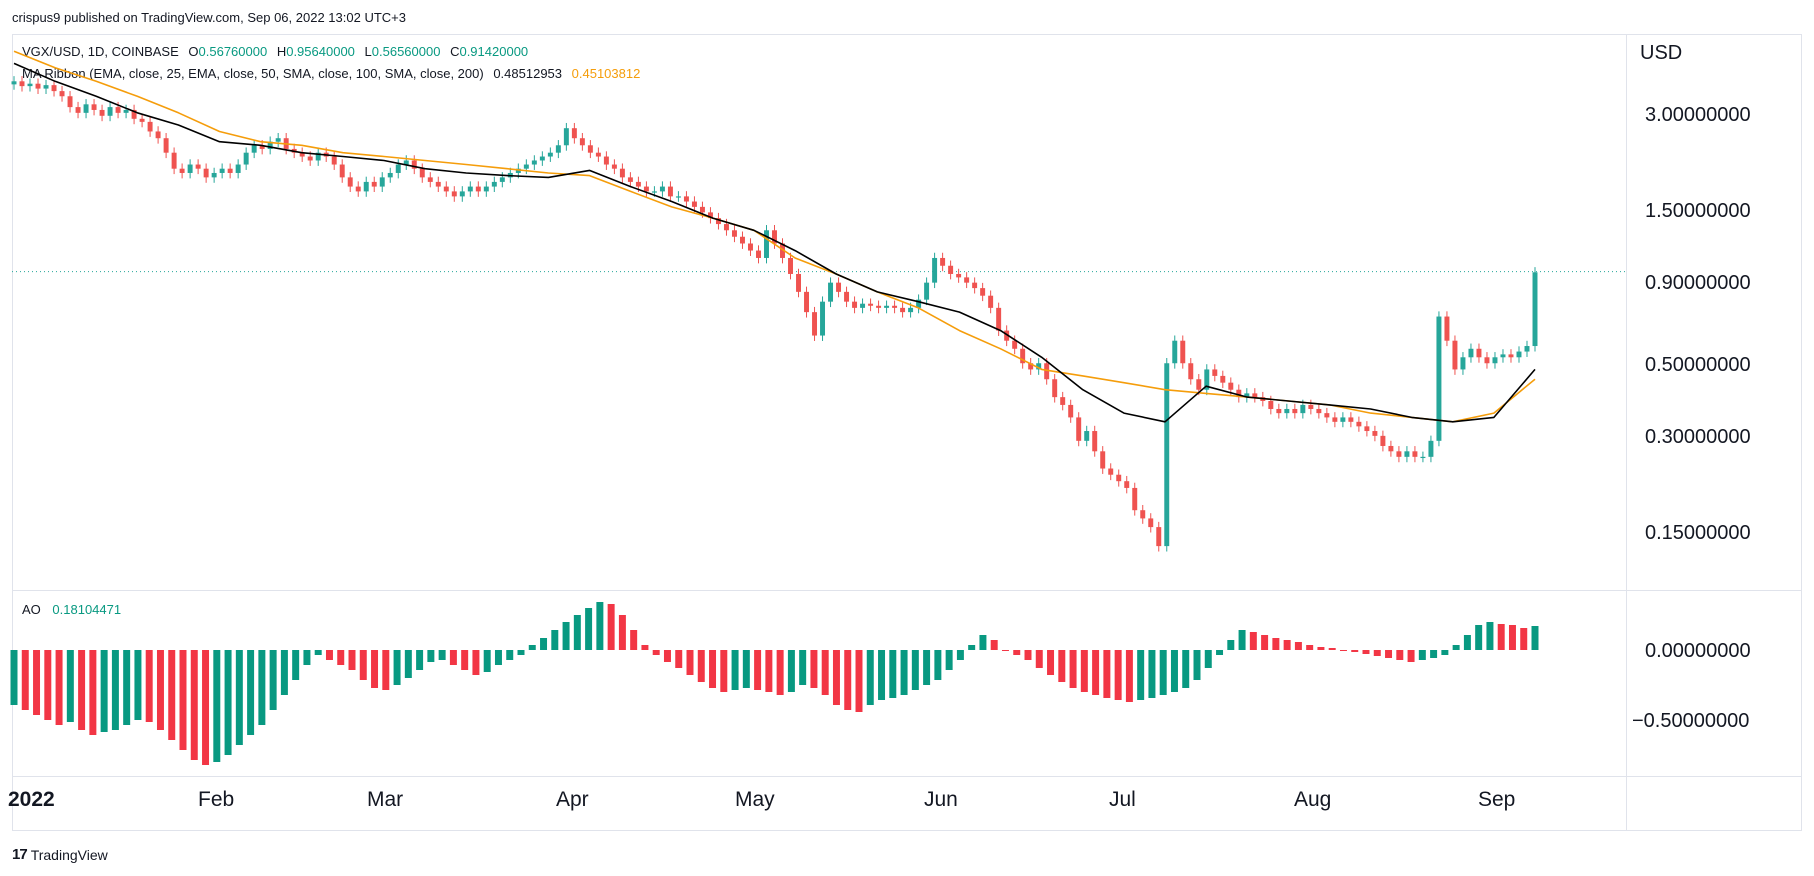 The height and width of the screenshot is (876, 1814). What do you see at coordinates (385, 799) in the screenshot?
I see `x-tick-label: Mar` at bounding box center [385, 799].